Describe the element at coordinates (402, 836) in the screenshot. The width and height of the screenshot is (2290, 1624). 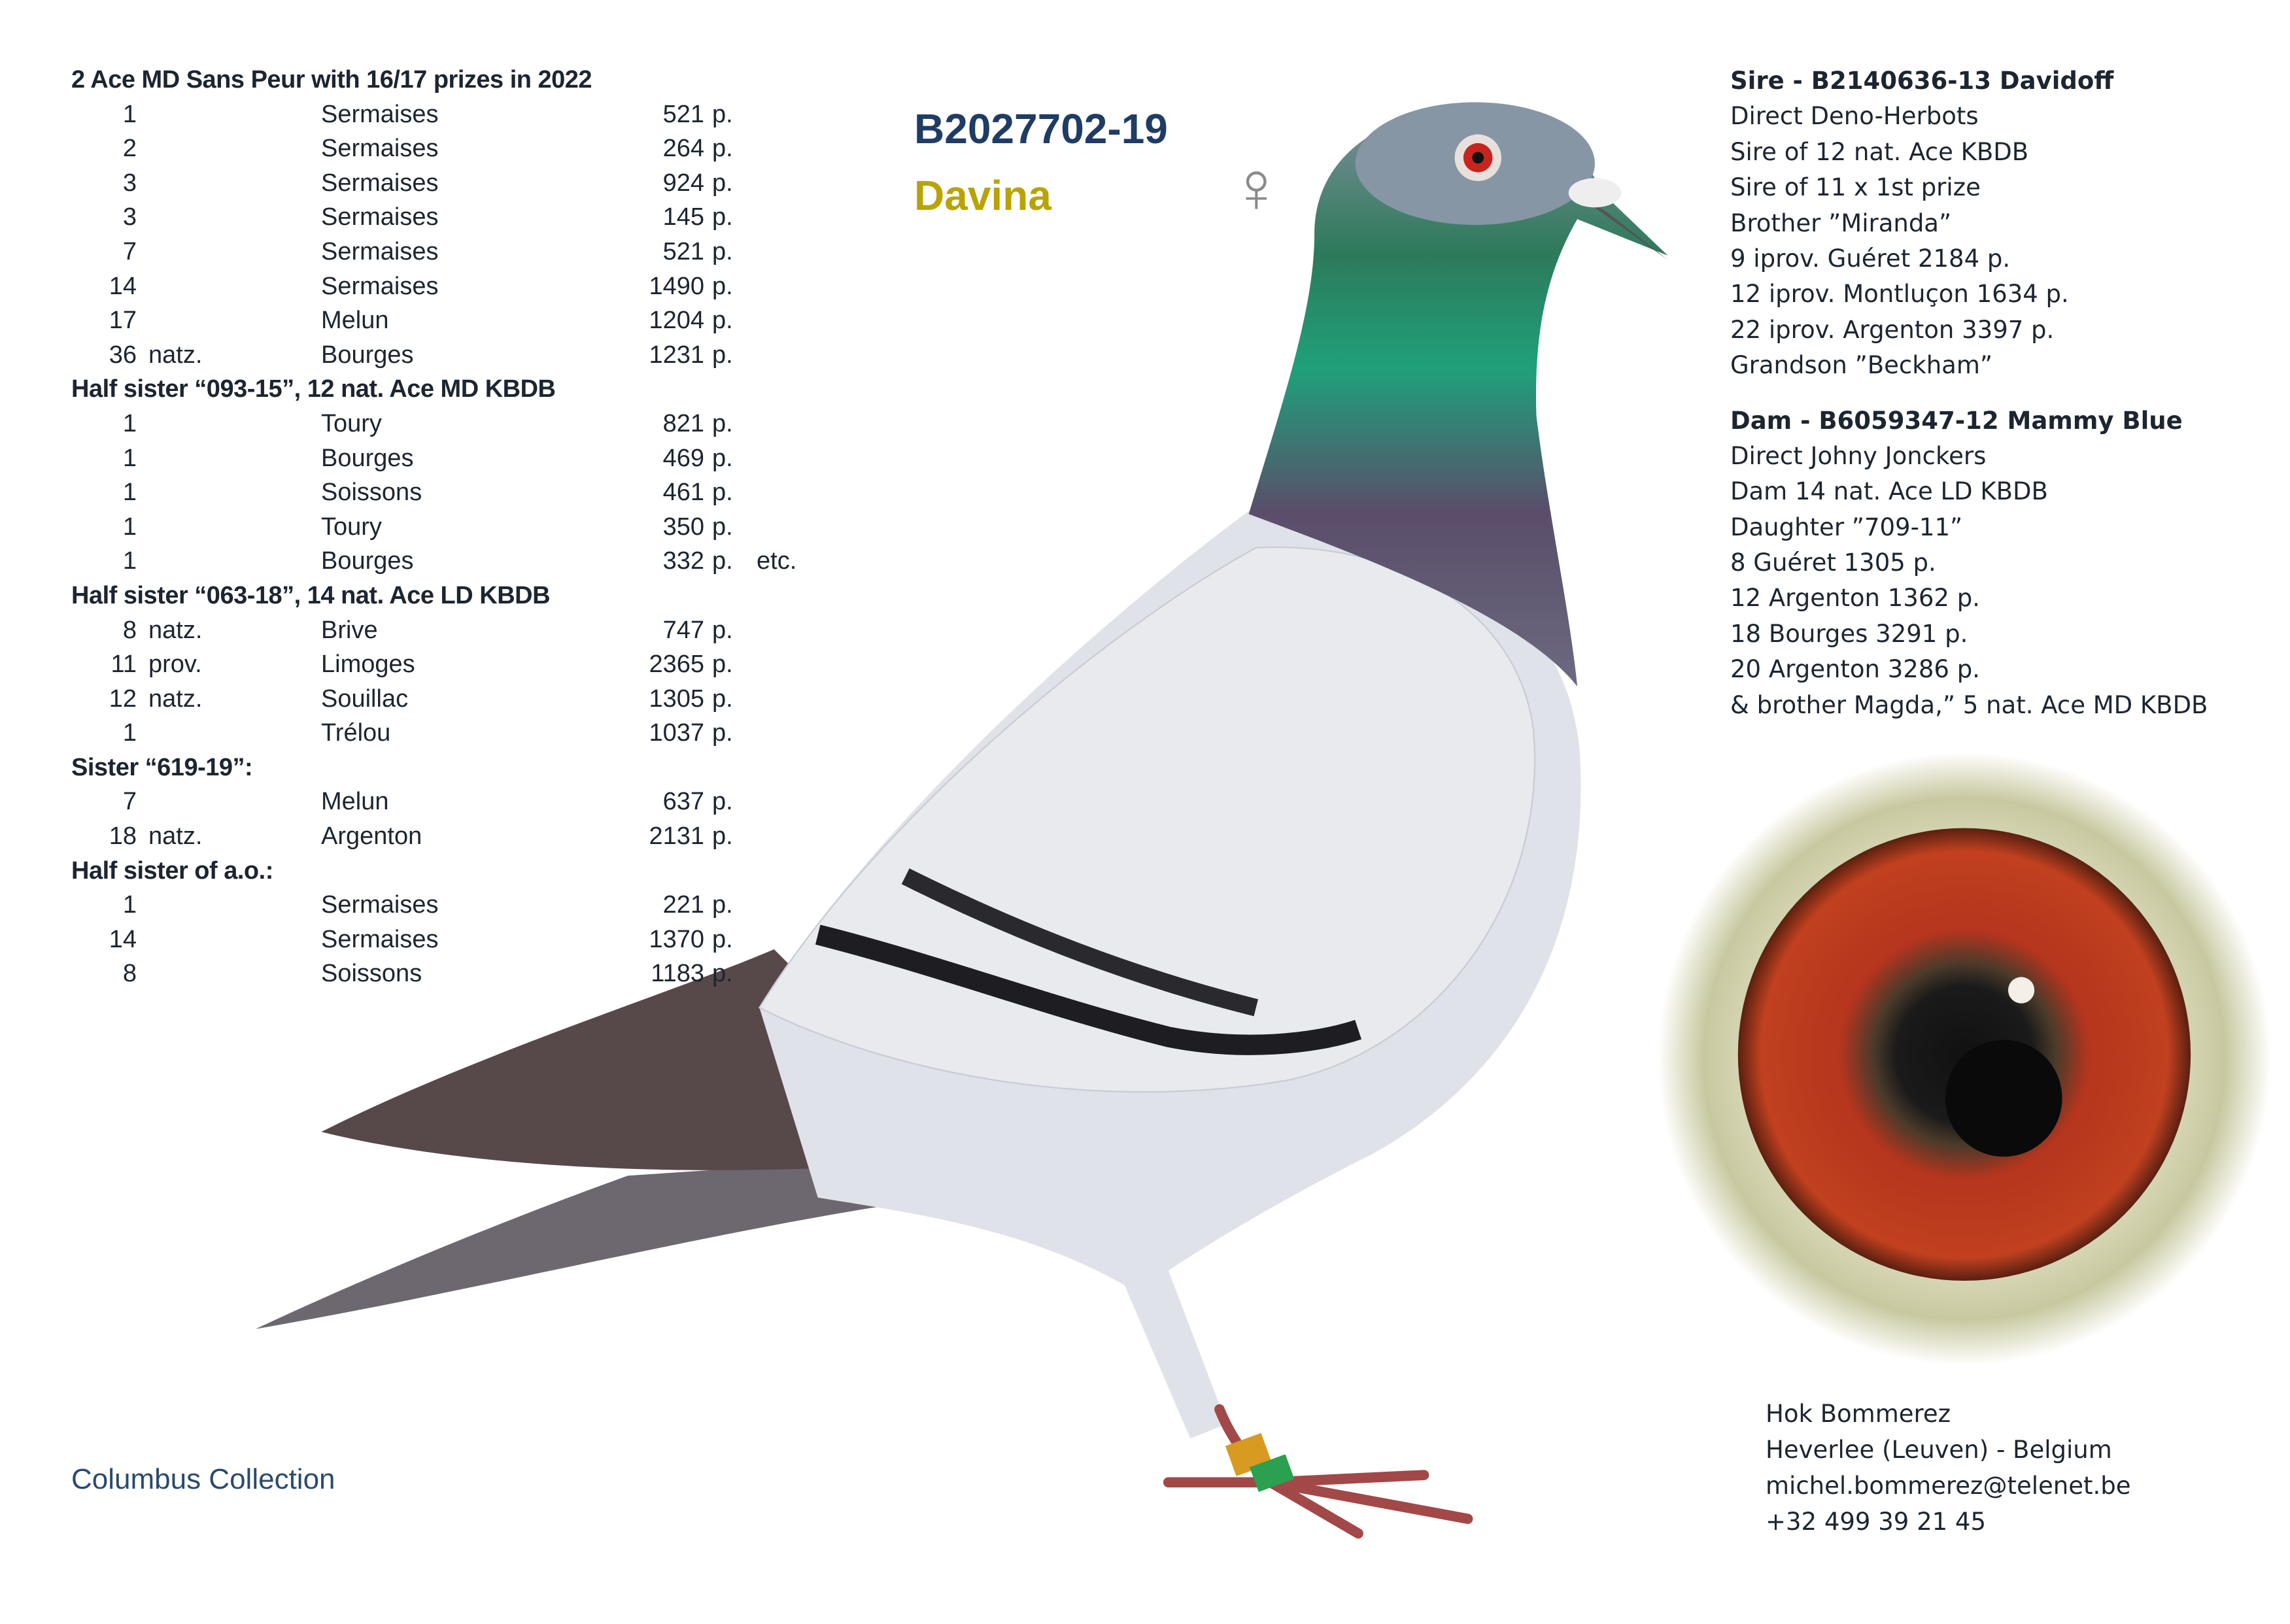
I see `result-row: 18 natz. Argenton 2131 p.` at that location.